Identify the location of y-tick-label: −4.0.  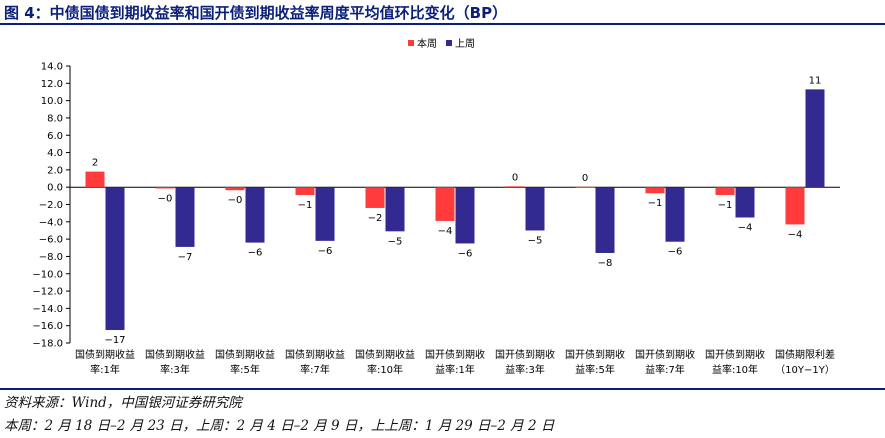
(51, 222).